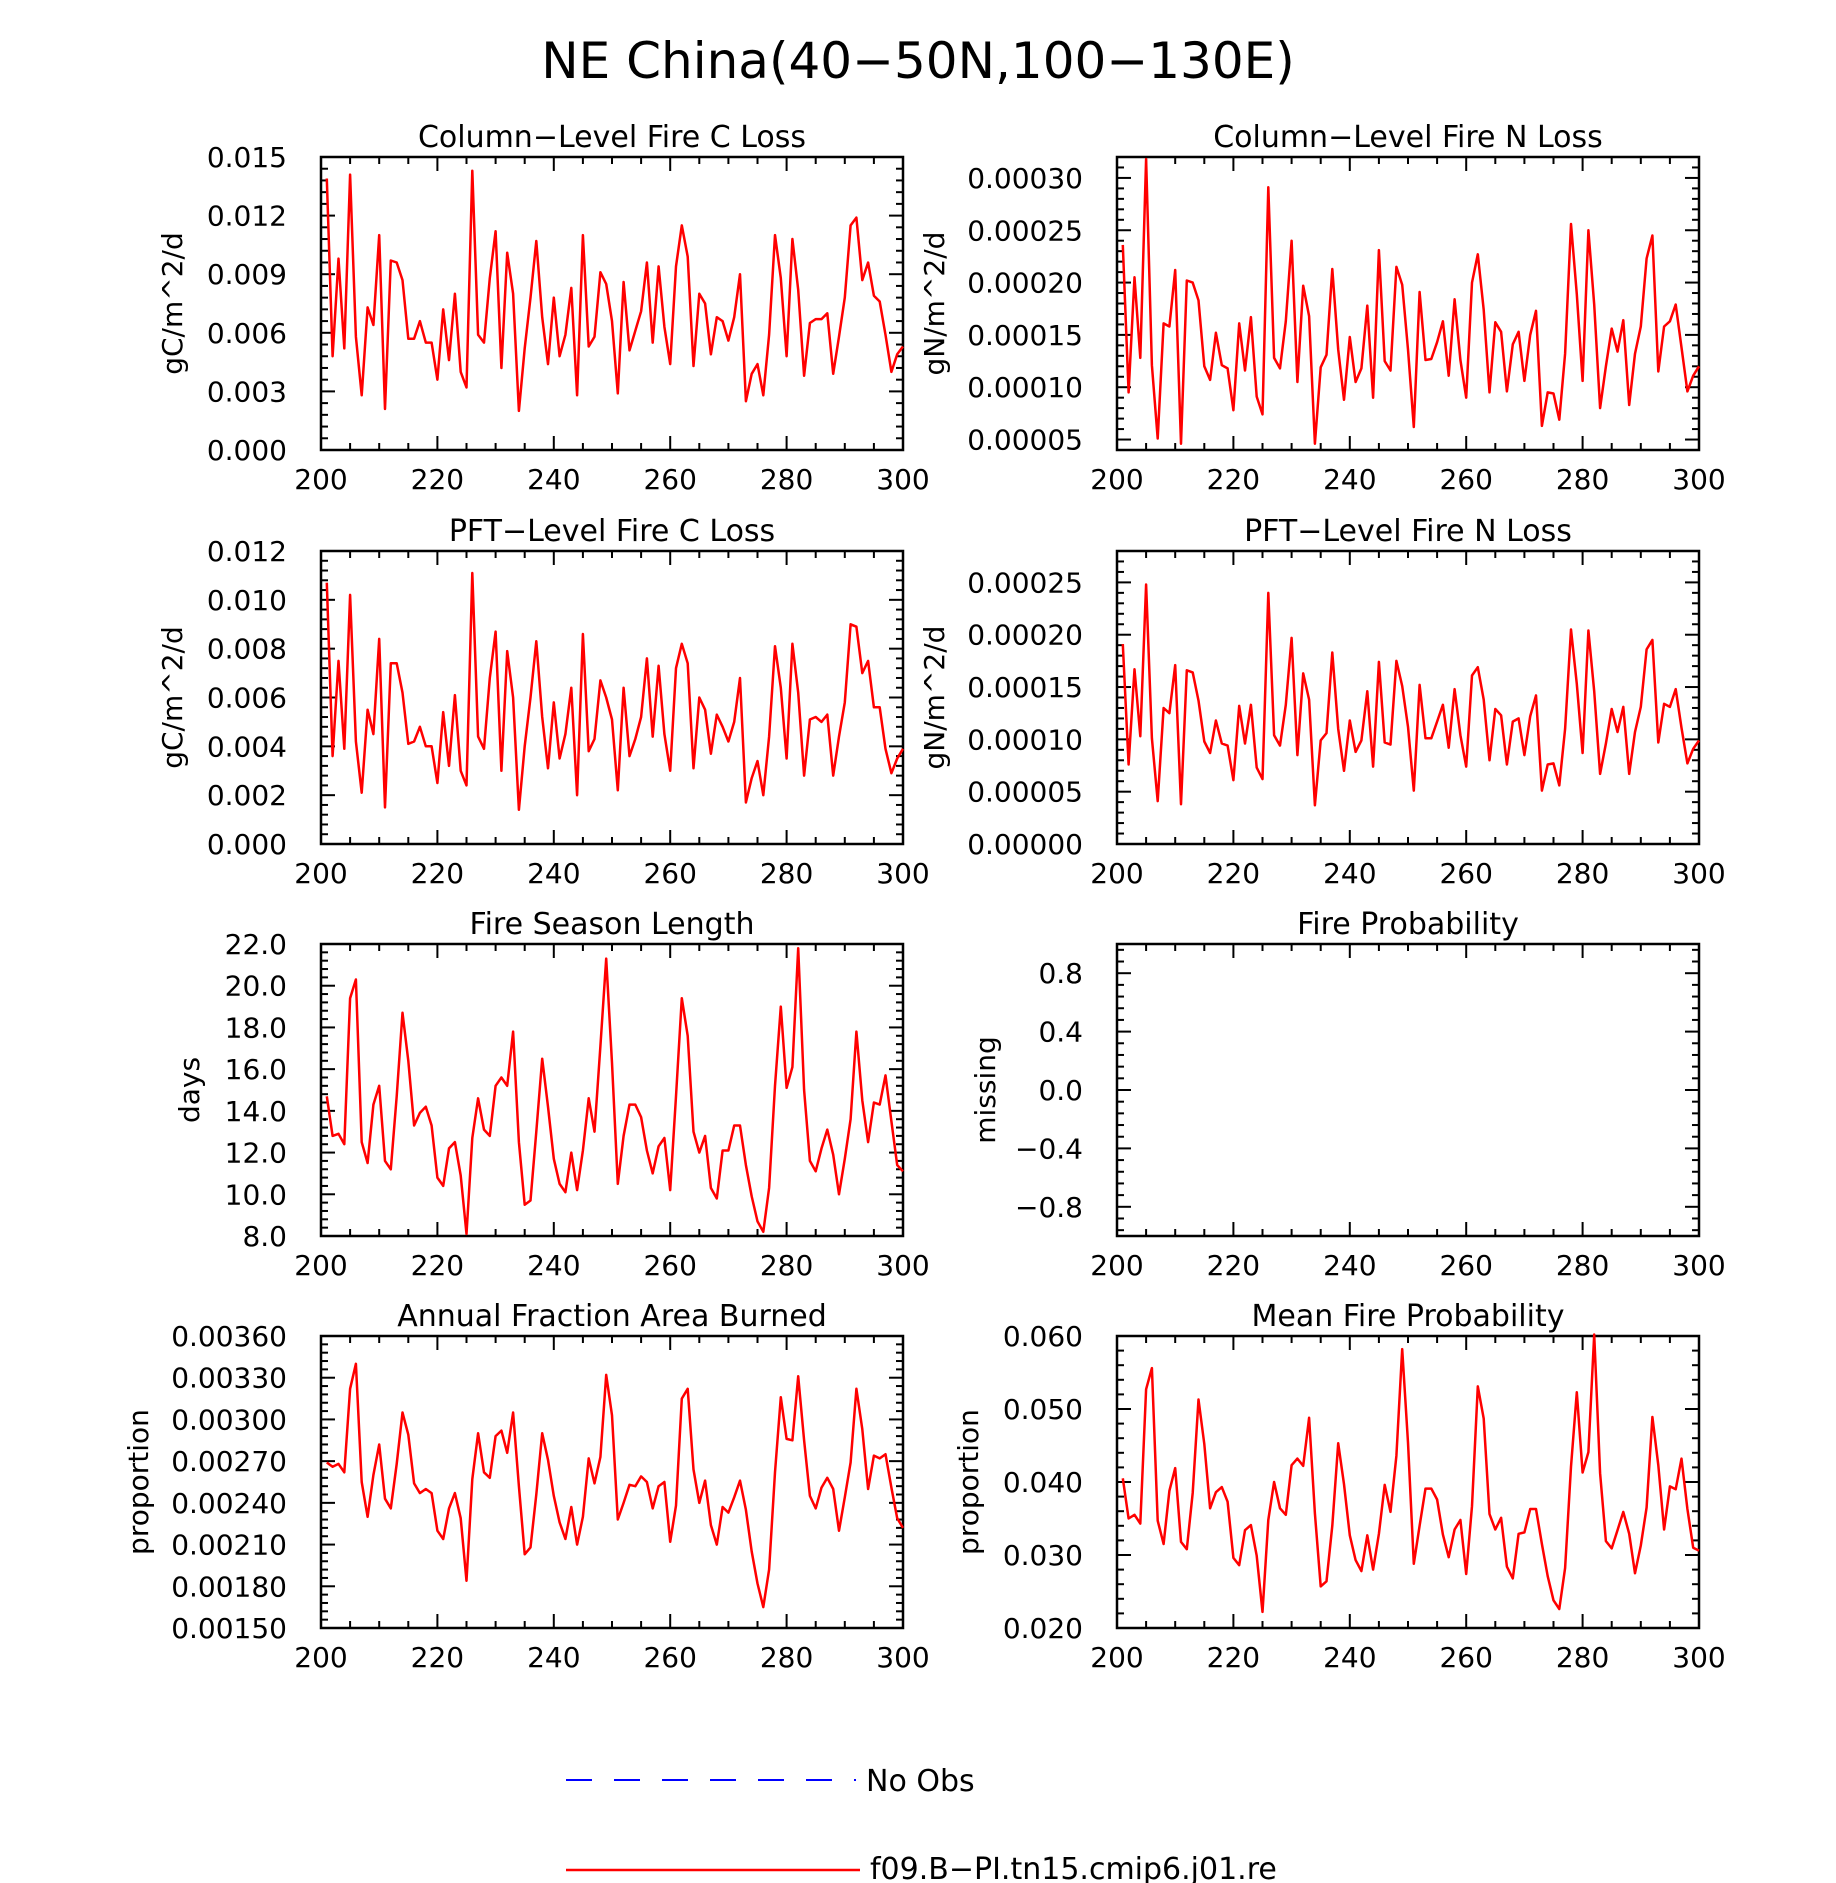 This screenshot has height=1883, width=1836. I want to click on y-tick-label: 0.003, so click(247, 391).